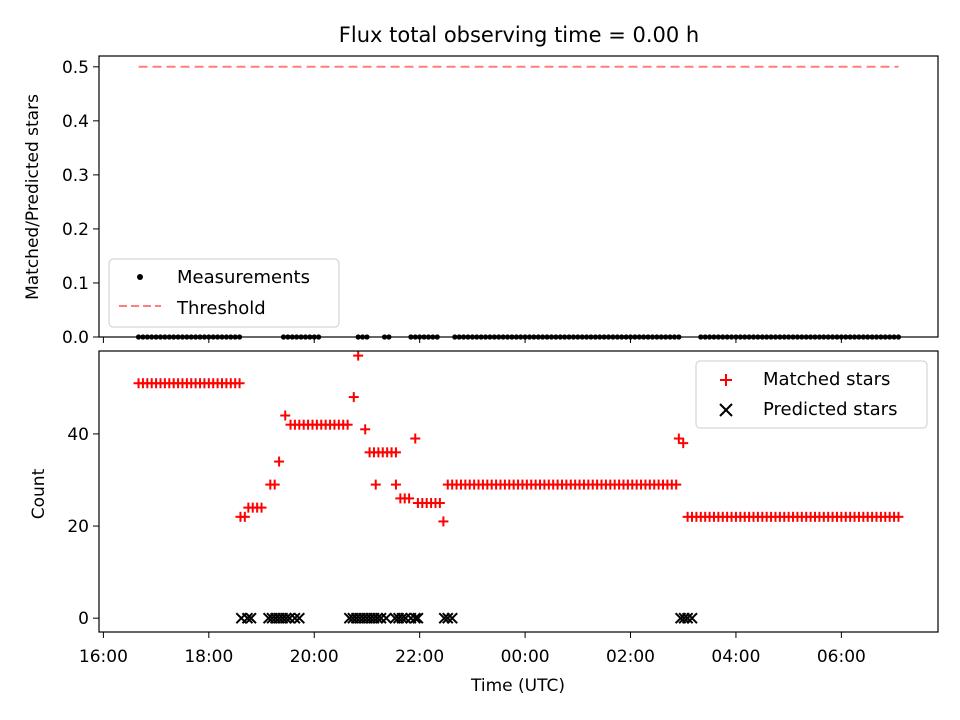 The image size is (960, 720). What do you see at coordinates (75, 122) in the screenshot?
I see `top-y-tick-label: 0.4` at bounding box center [75, 122].